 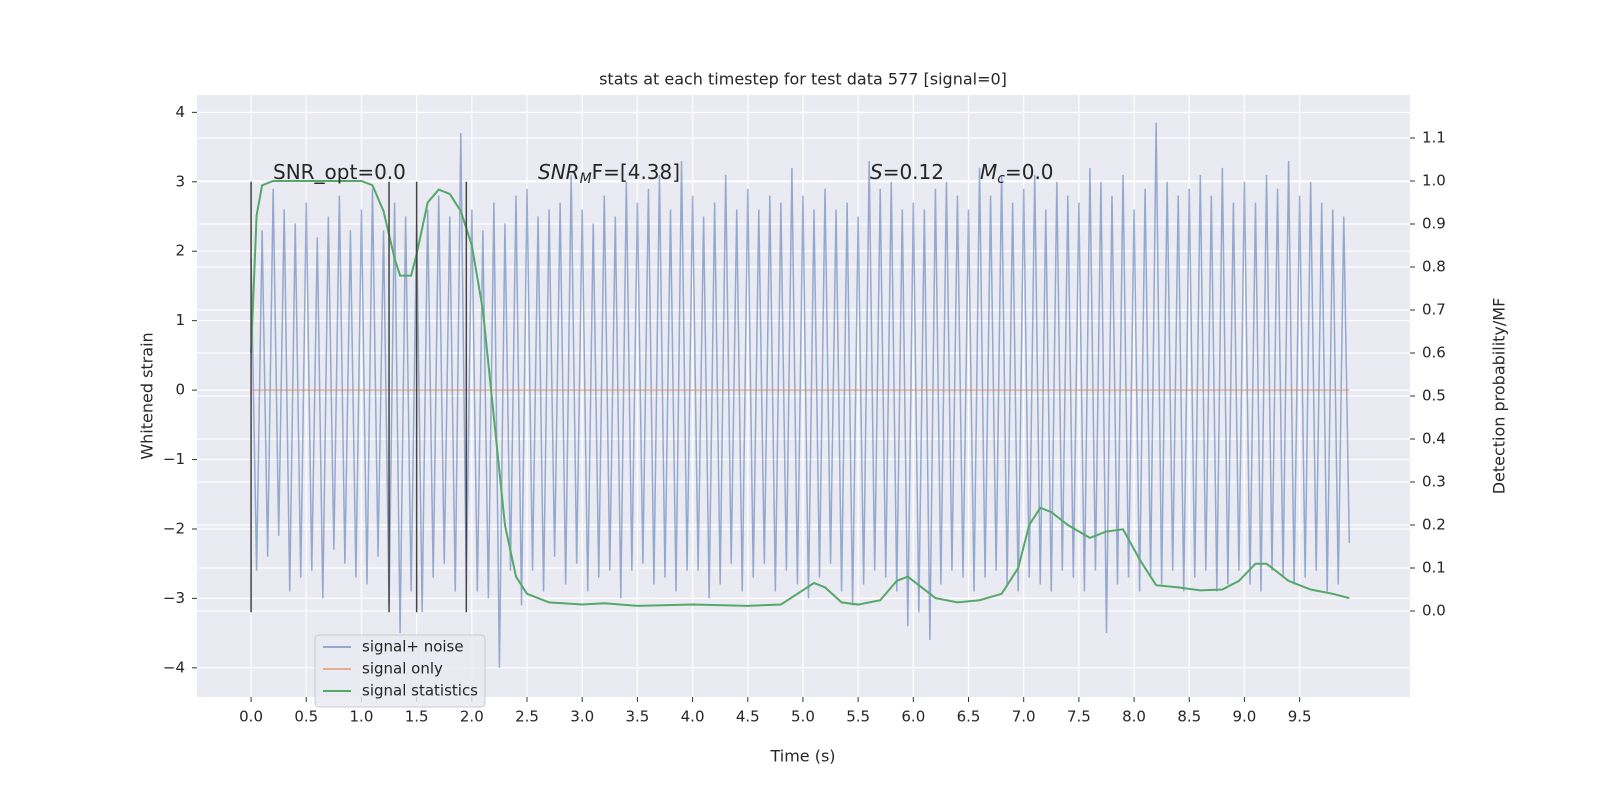 What do you see at coordinates (527, 717) in the screenshot?
I see `x-tick-label: 2.5` at bounding box center [527, 717].